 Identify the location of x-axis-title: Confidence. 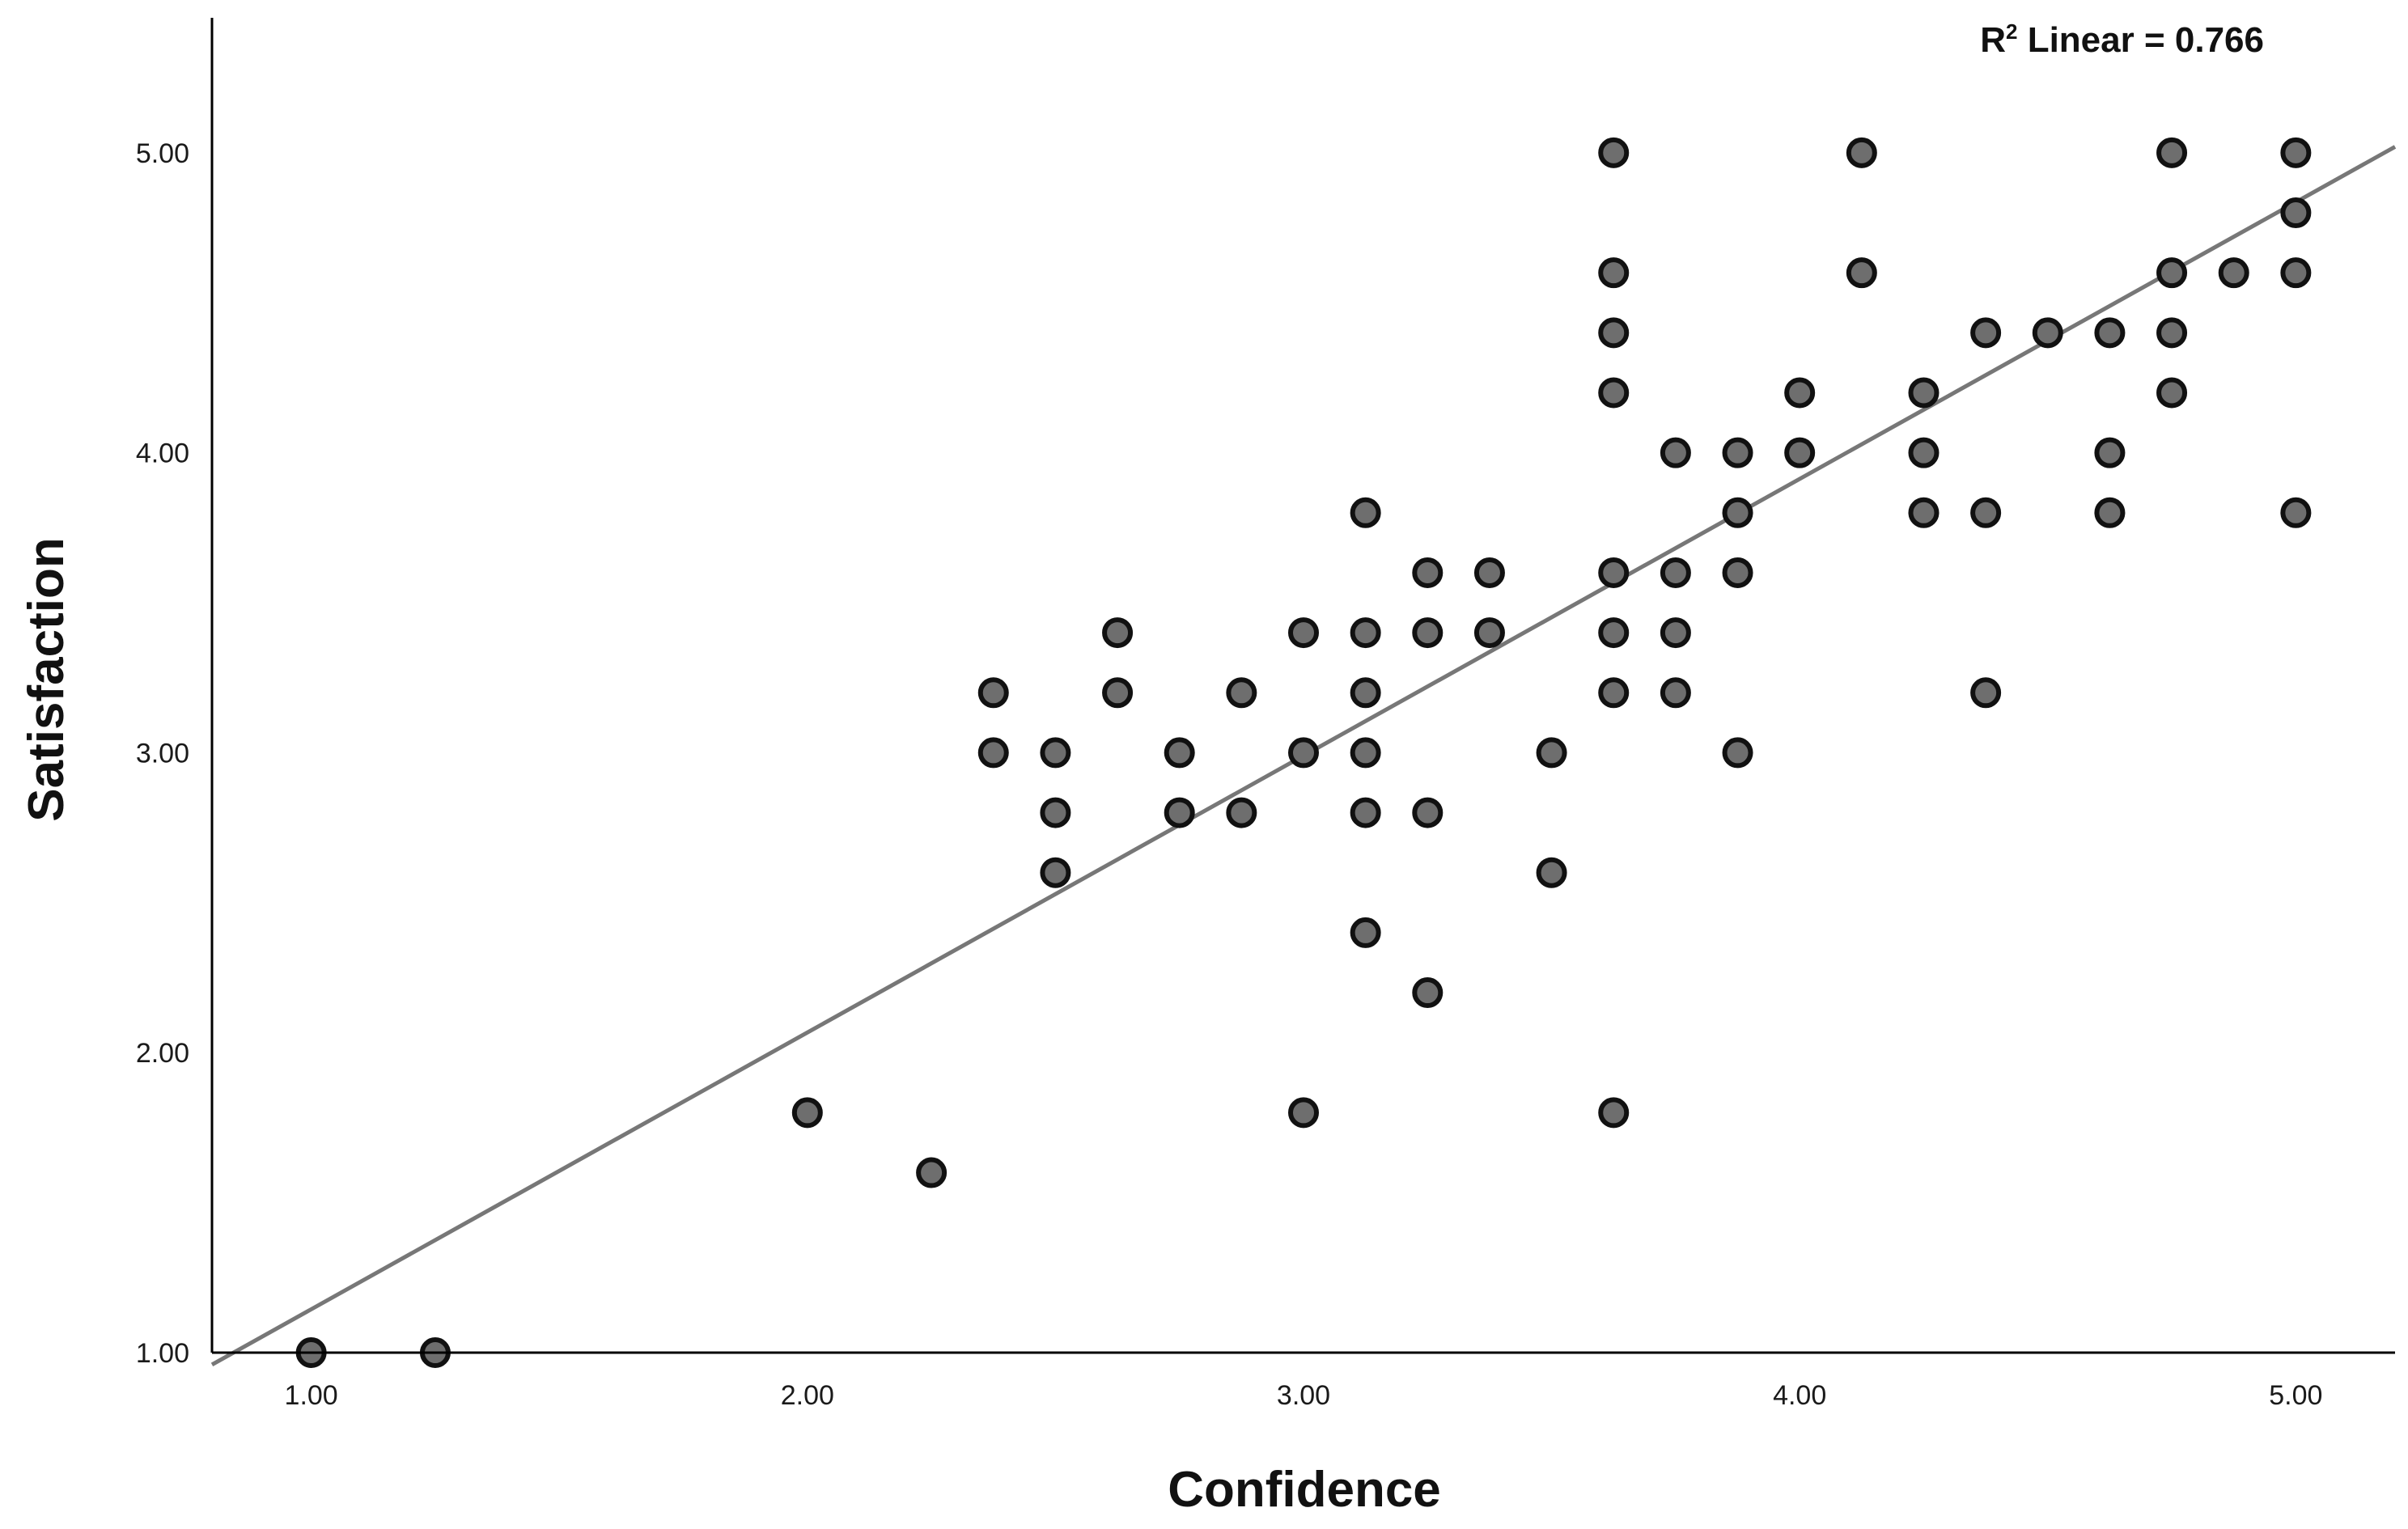
(1304, 1490).